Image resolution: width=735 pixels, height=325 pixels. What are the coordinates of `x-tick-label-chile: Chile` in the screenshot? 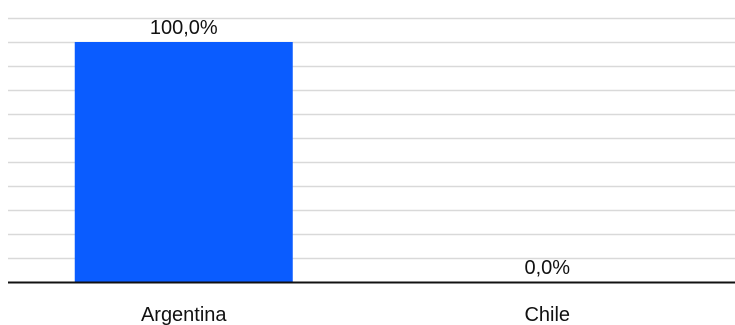 It's located at (547, 314).